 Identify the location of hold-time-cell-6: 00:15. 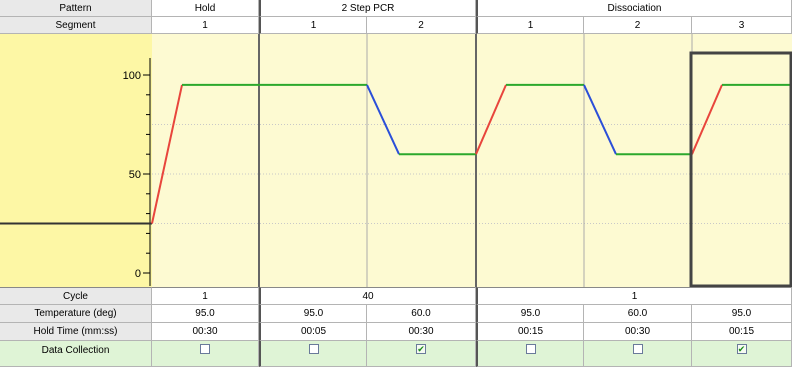
(742, 332).